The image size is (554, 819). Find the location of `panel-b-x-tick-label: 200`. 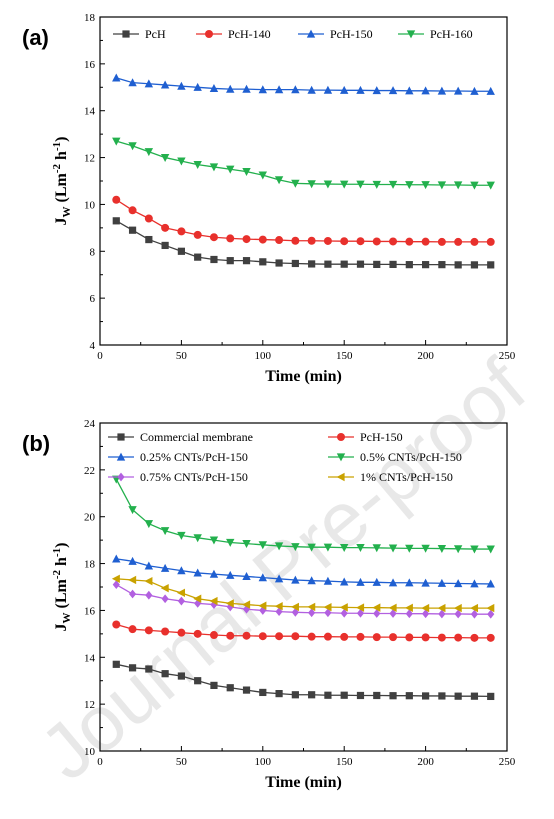

panel-b-x-tick-label: 200 is located at coordinates (425, 762).